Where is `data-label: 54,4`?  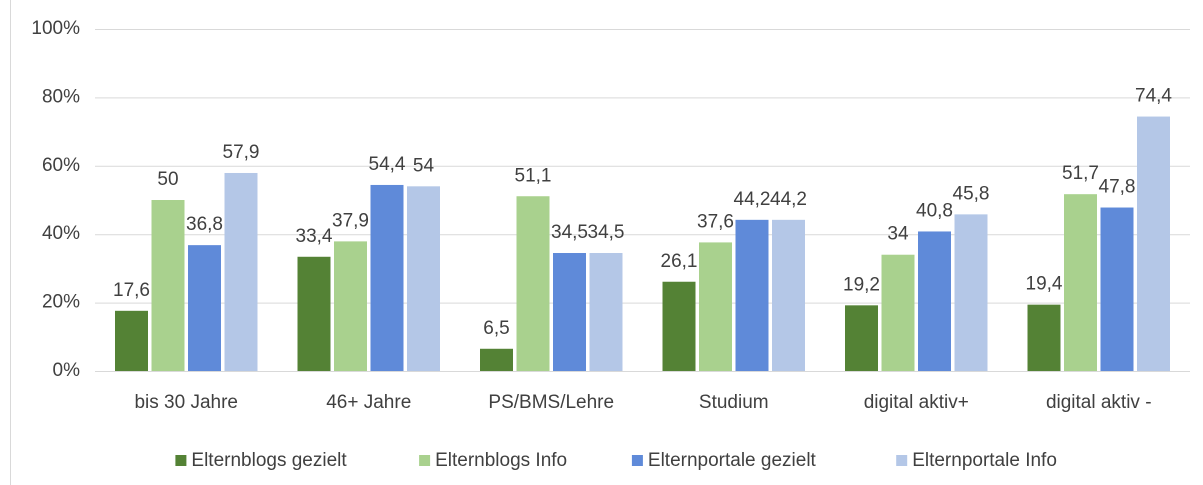
data-label: 54,4 is located at coordinates (387, 164).